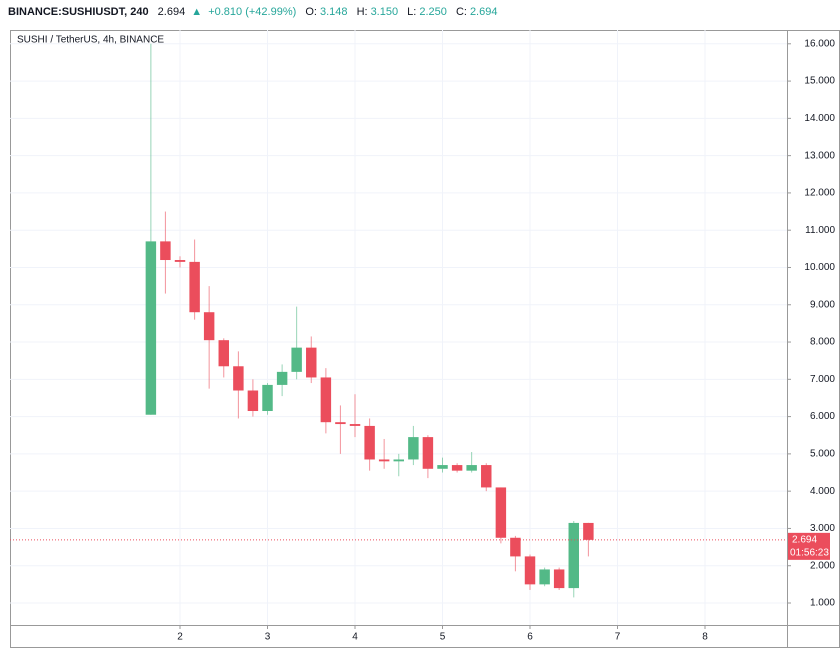 Image resolution: width=840 pixels, height=653 pixels. Describe the element at coordinates (822, 603) in the screenshot. I see `y-tick-label: 1.000` at that location.